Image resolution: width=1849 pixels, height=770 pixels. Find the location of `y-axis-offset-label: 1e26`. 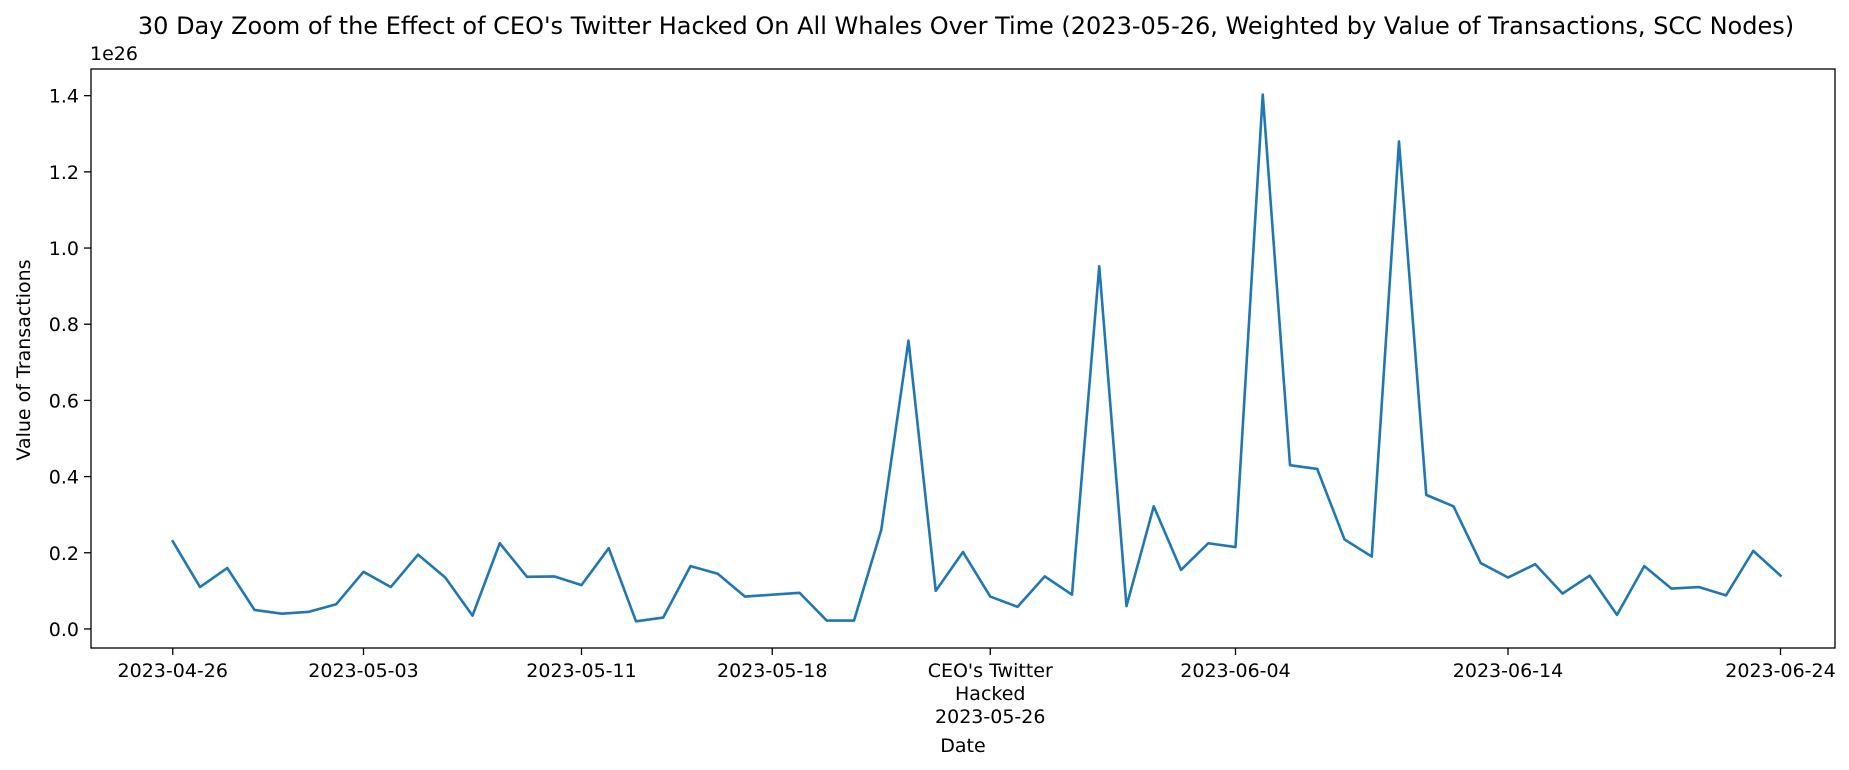

y-axis-offset-label: 1e26 is located at coordinates (114, 54).